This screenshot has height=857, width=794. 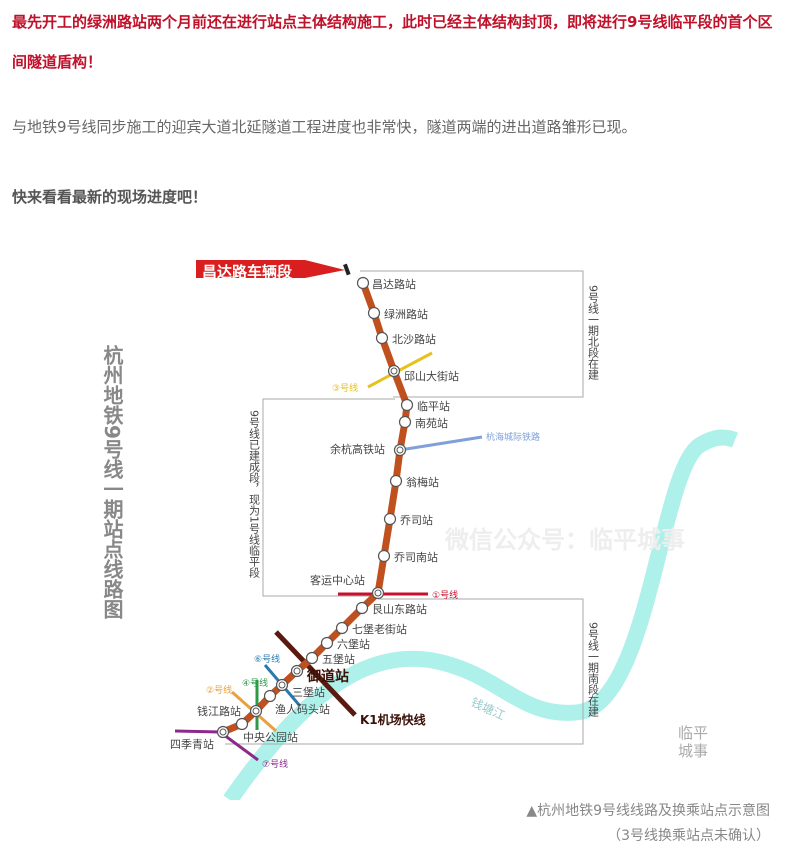 I want to click on station: 乔司南站, so click(x=407, y=556).